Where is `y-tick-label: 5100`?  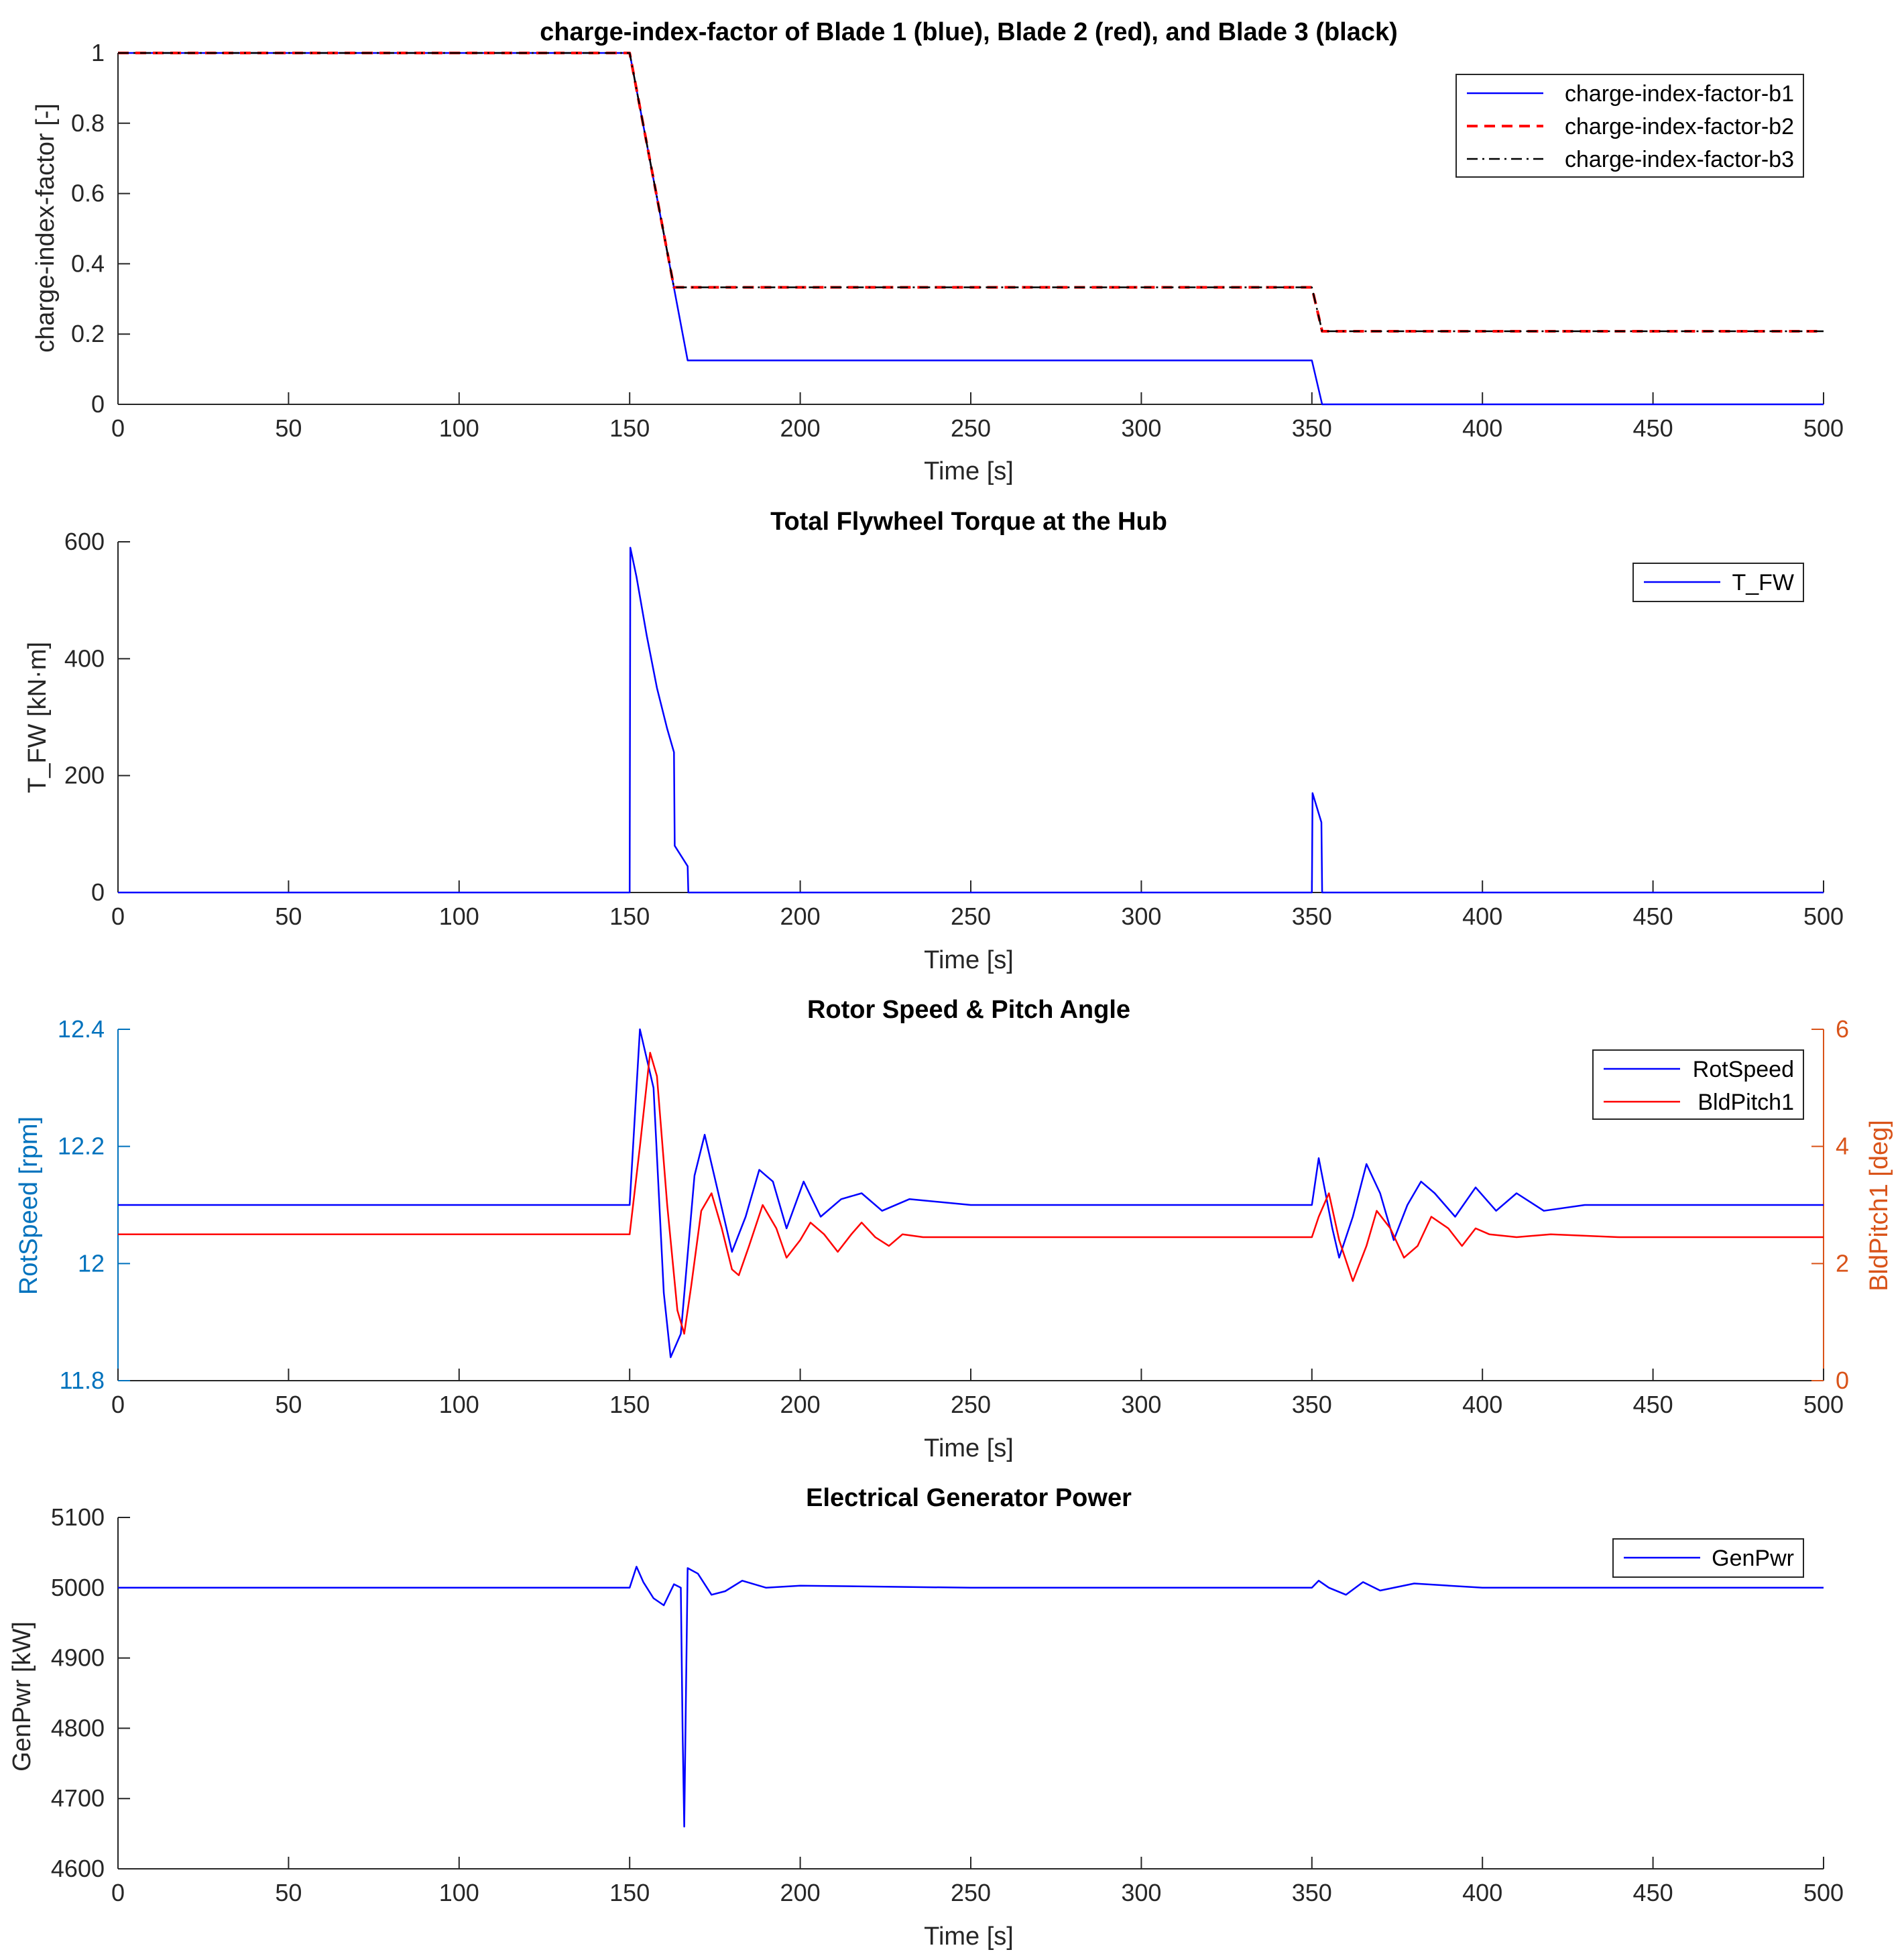
y-tick-label: 5100 is located at coordinates (78, 1517).